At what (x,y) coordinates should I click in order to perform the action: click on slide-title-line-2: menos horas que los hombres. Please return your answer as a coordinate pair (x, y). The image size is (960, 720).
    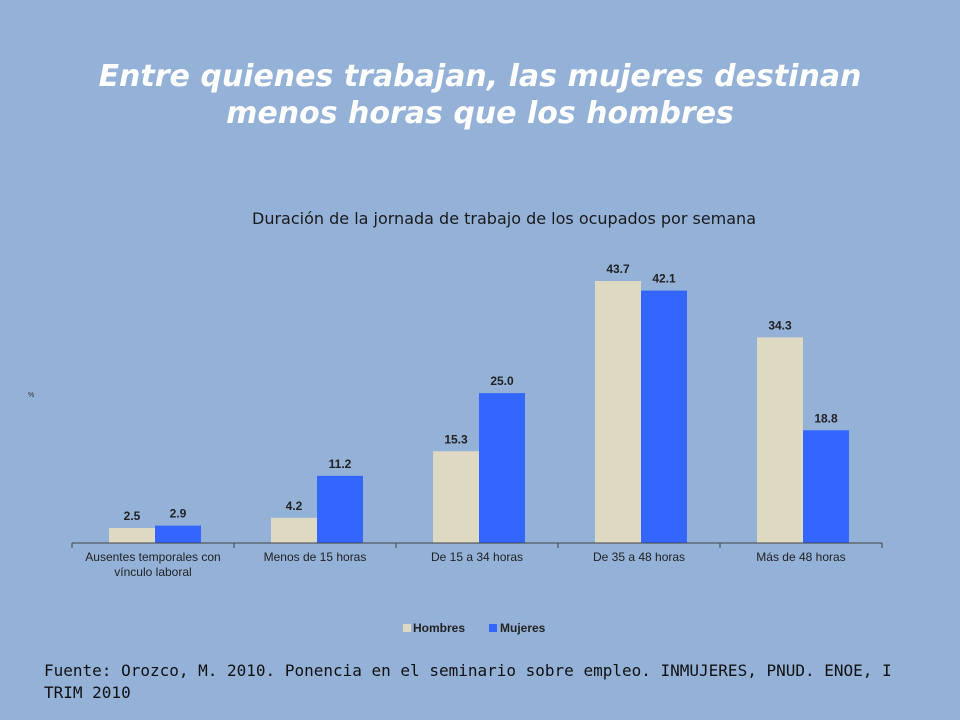
    Looking at the image, I should click on (480, 113).